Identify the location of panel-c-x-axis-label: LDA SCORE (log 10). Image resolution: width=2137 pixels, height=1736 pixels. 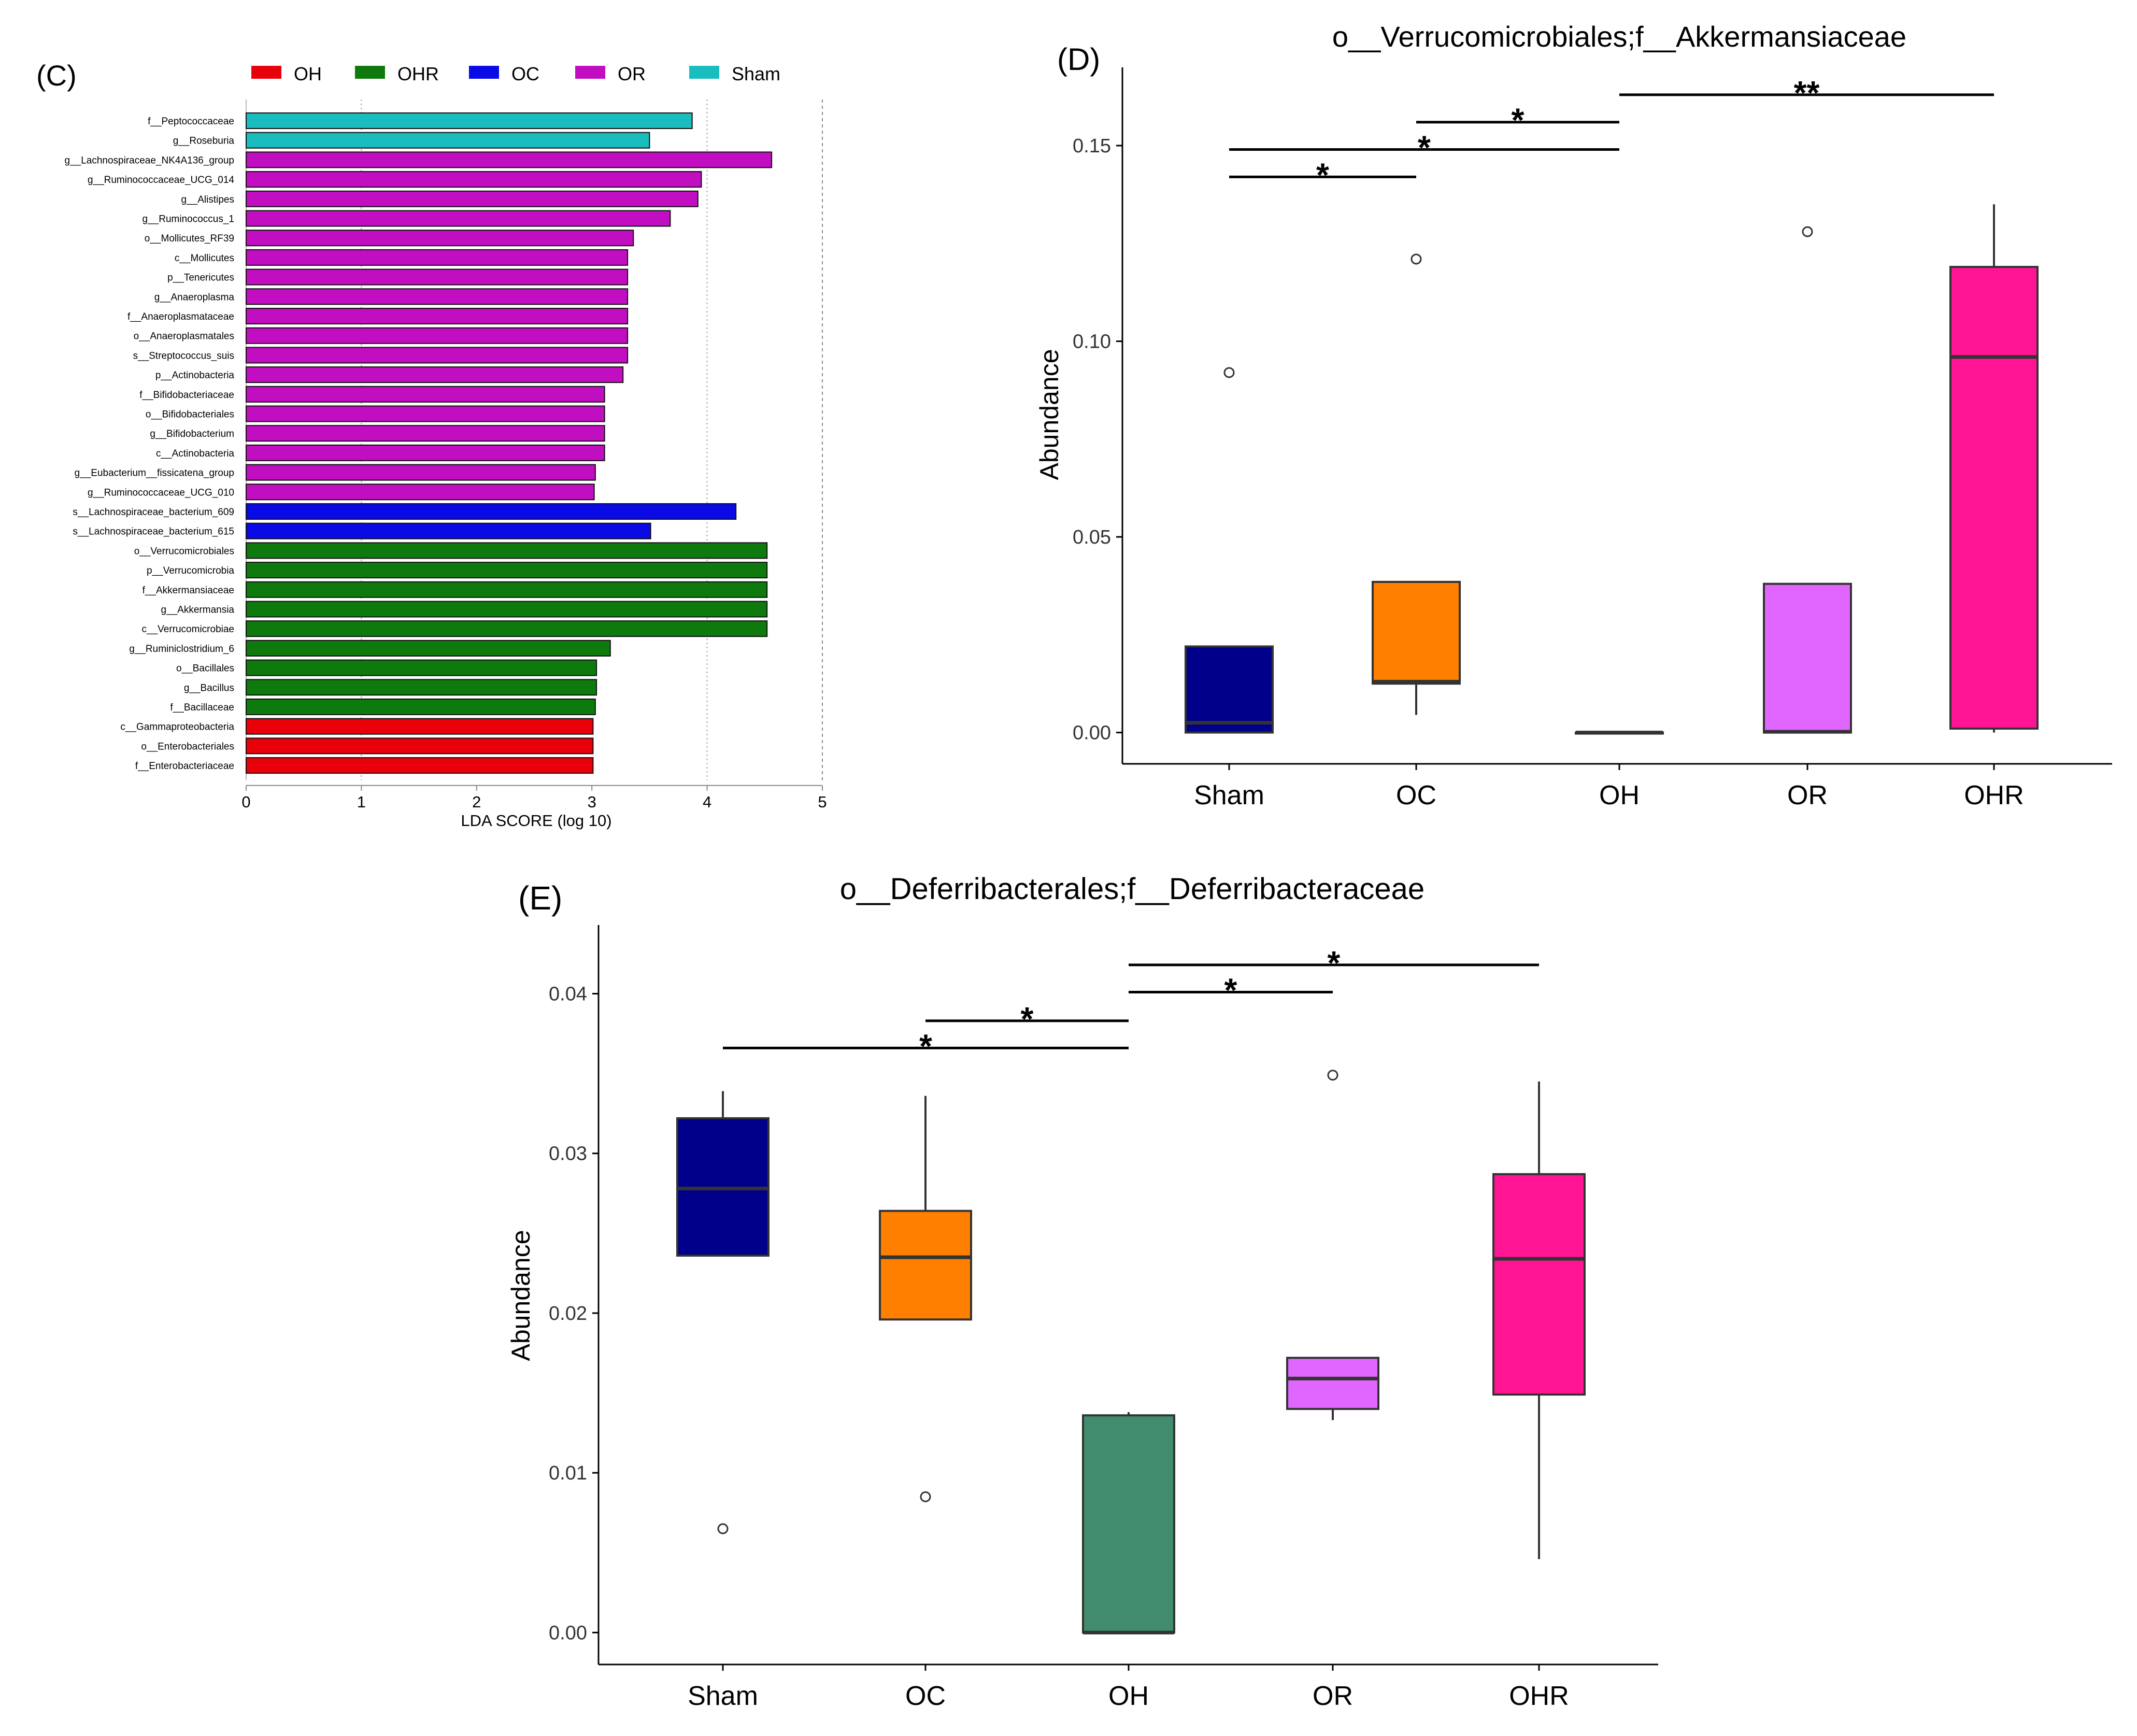
(536, 821).